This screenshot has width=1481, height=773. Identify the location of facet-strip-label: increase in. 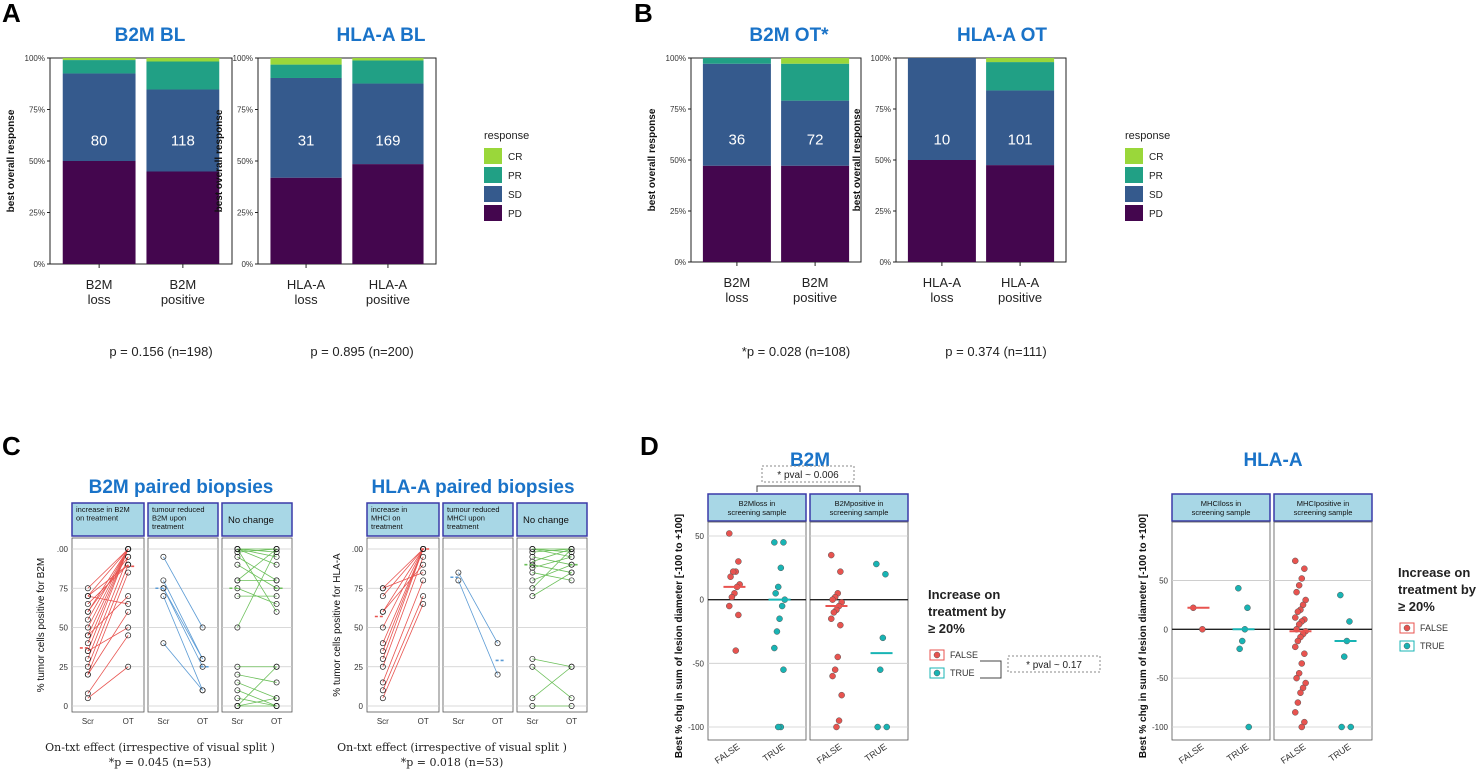
(389, 509).